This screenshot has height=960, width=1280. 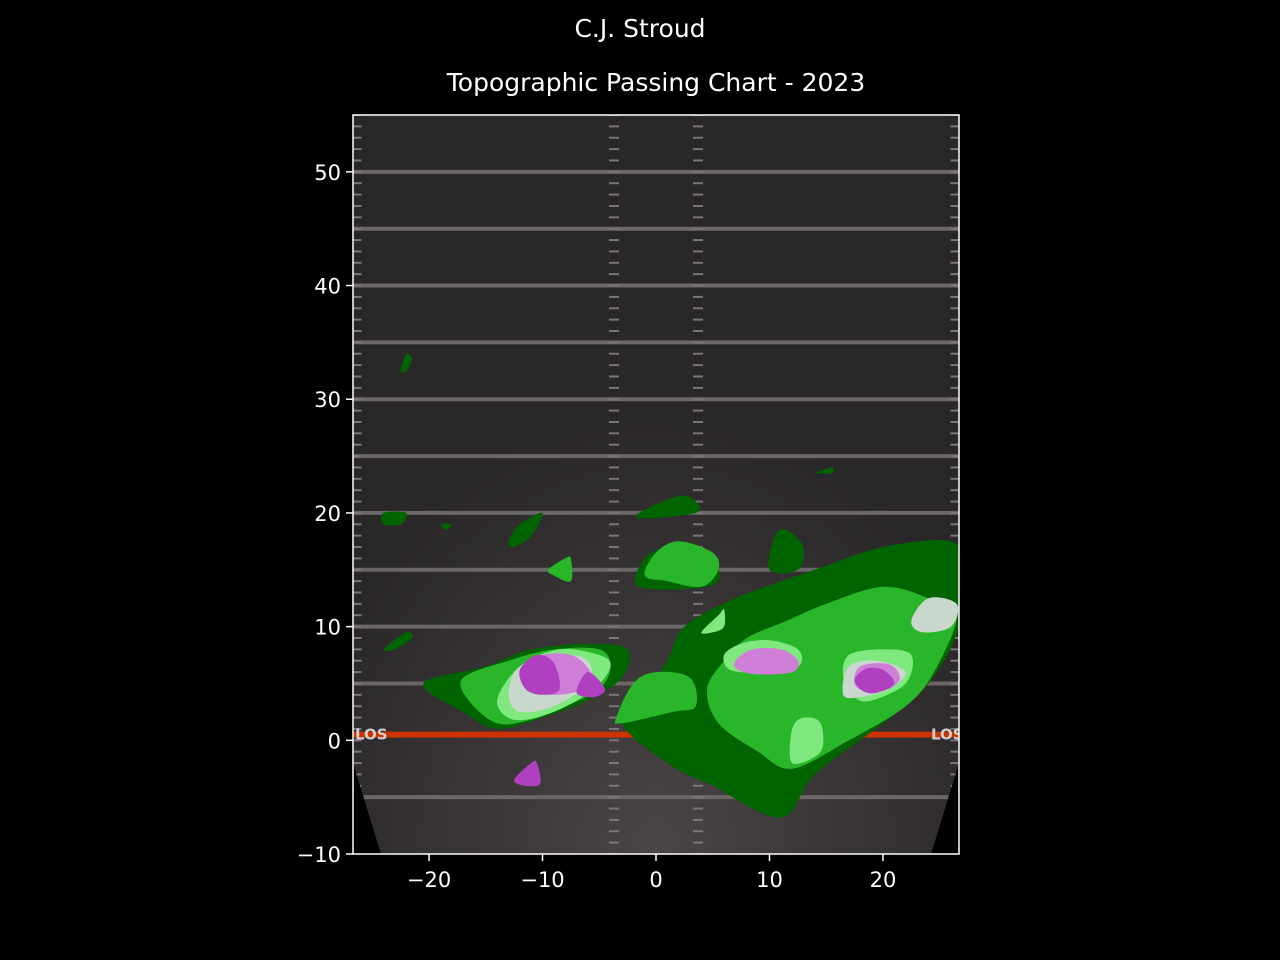 What do you see at coordinates (319, 855) in the screenshot?
I see `y-tick-label: −10` at bounding box center [319, 855].